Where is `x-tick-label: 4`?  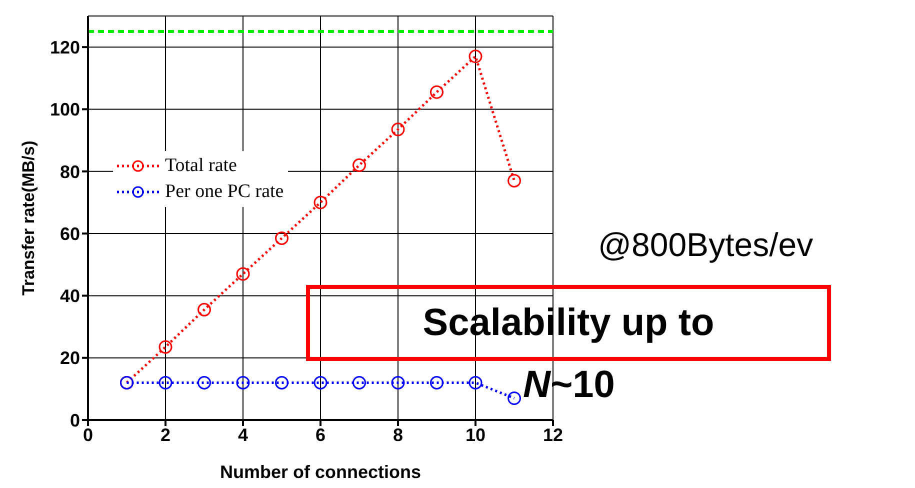
x-tick-label: 4 is located at coordinates (243, 434).